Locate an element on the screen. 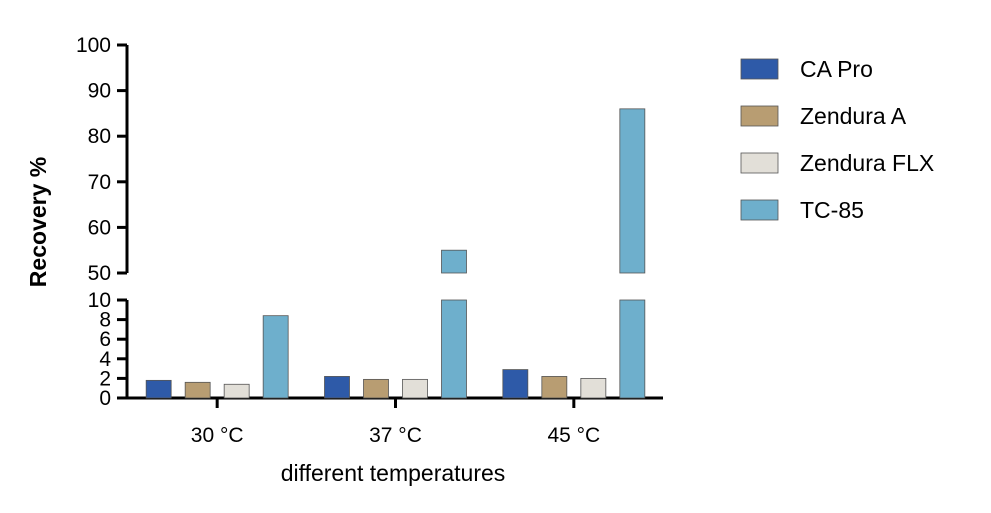 The width and height of the screenshot is (991, 513). legend-label: CA Pro is located at coordinates (836, 69).